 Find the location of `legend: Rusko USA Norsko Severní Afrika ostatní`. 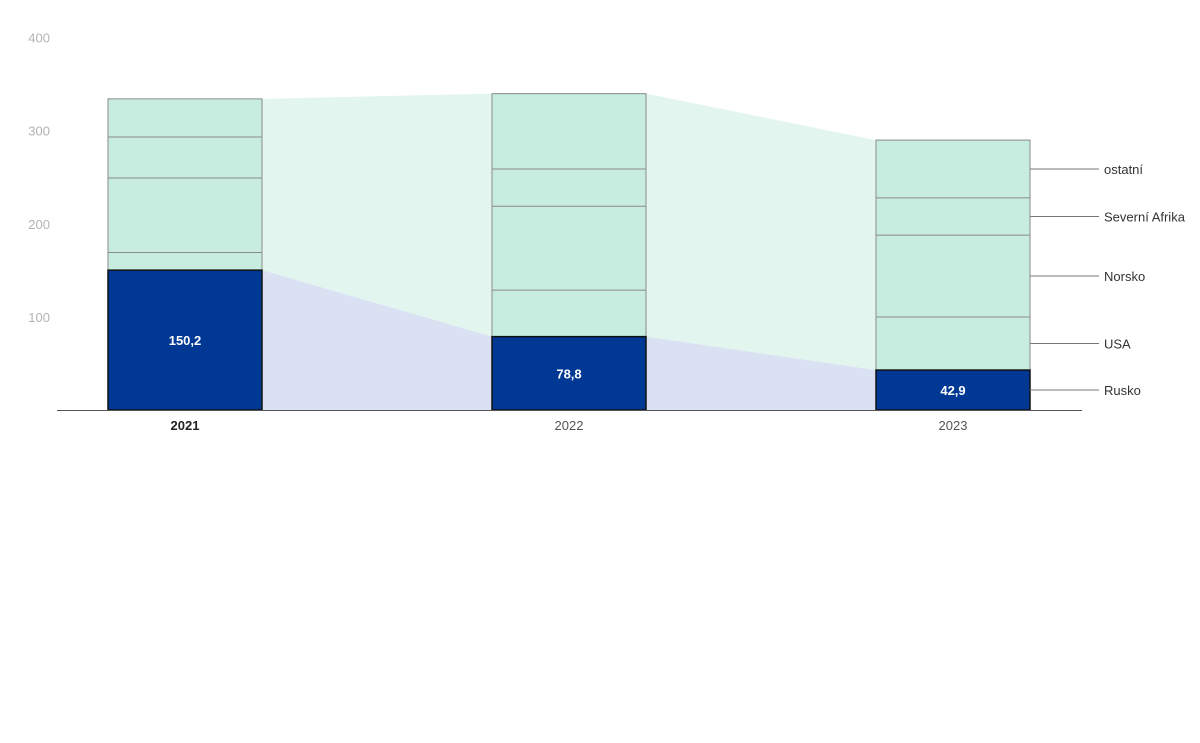

legend: Rusko USA Norsko Severní Afrika ostatní is located at coordinates (1108, 280).